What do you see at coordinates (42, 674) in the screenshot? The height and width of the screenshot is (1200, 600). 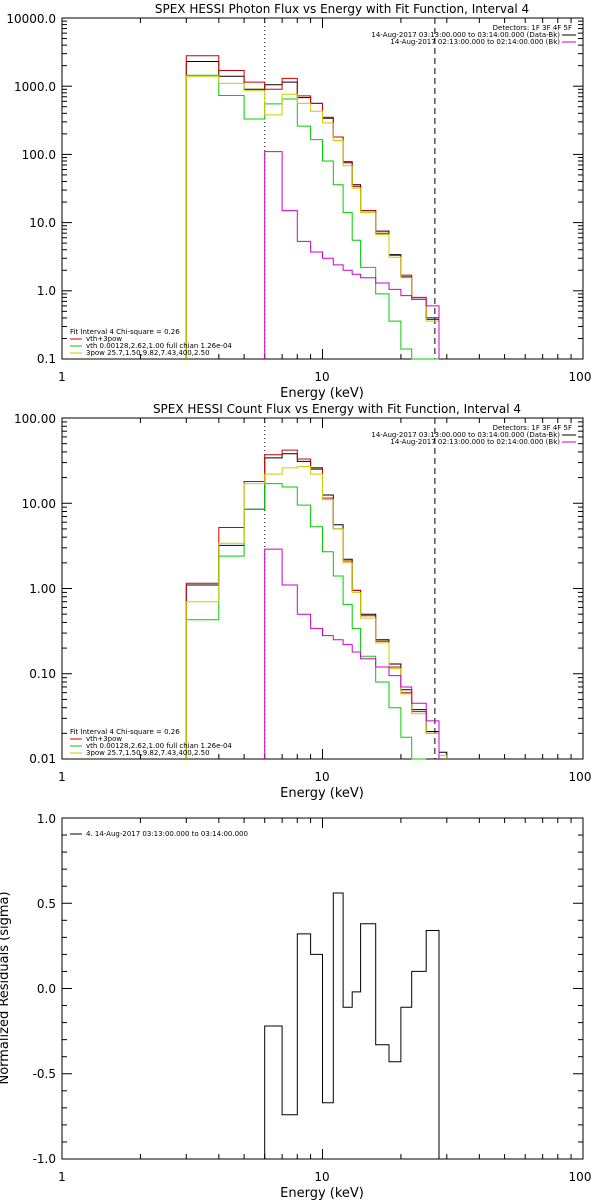 I see `y-tick-label: 0.10` at bounding box center [42, 674].